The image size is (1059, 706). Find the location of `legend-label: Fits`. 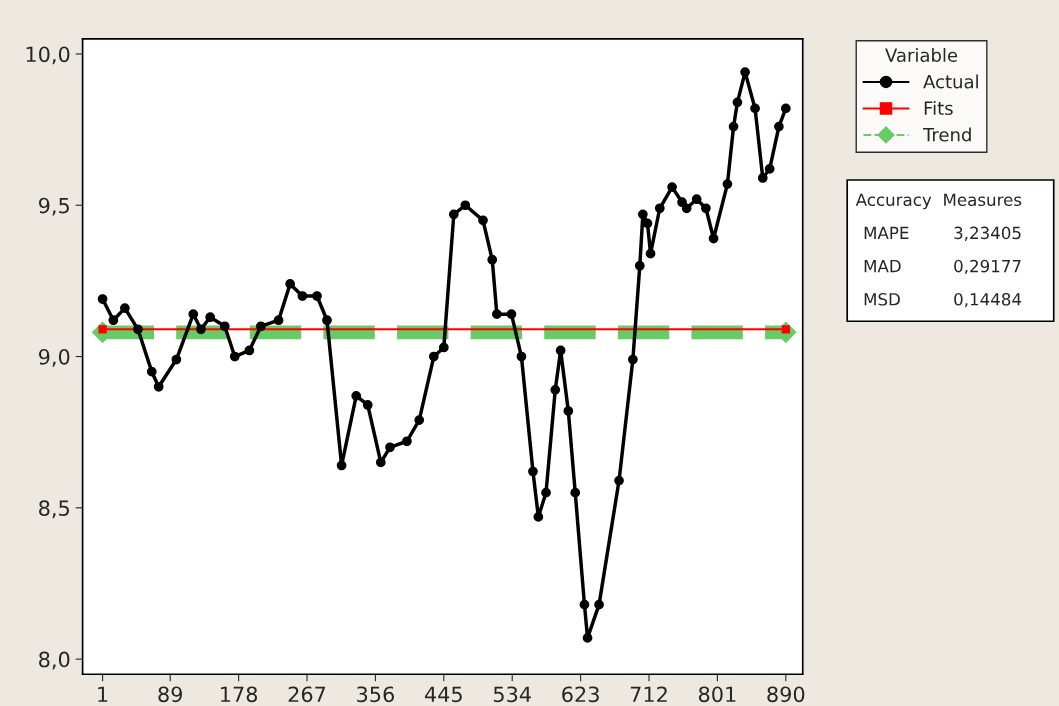

legend-label: Fits is located at coordinates (938, 108).